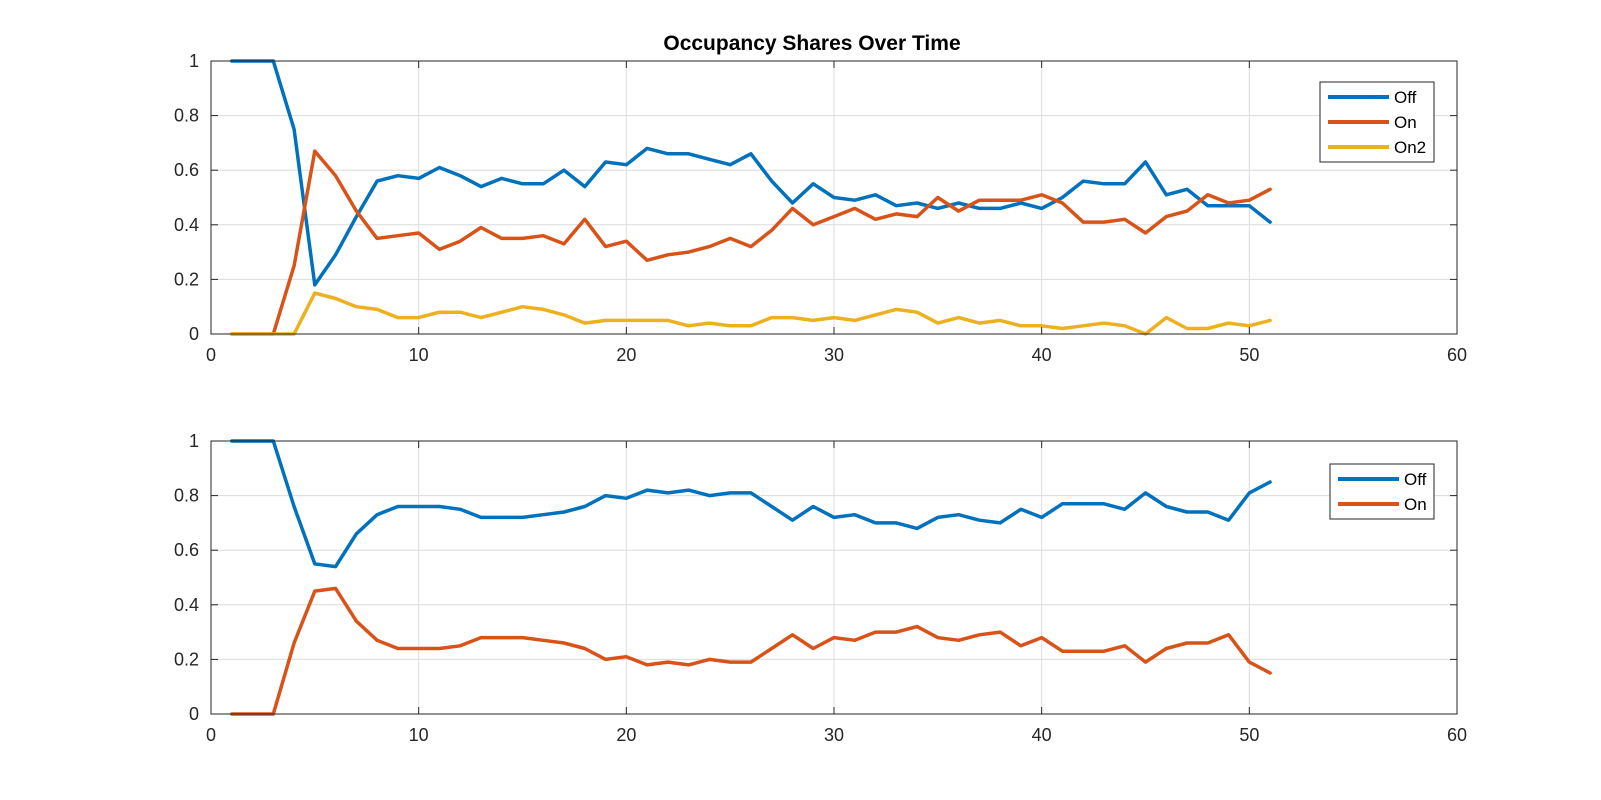 The image size is (1601, 800). What do you see at coordinates (751, 651) in the screenshot?
I see `series-line-on` at bounding box center [751, 651].